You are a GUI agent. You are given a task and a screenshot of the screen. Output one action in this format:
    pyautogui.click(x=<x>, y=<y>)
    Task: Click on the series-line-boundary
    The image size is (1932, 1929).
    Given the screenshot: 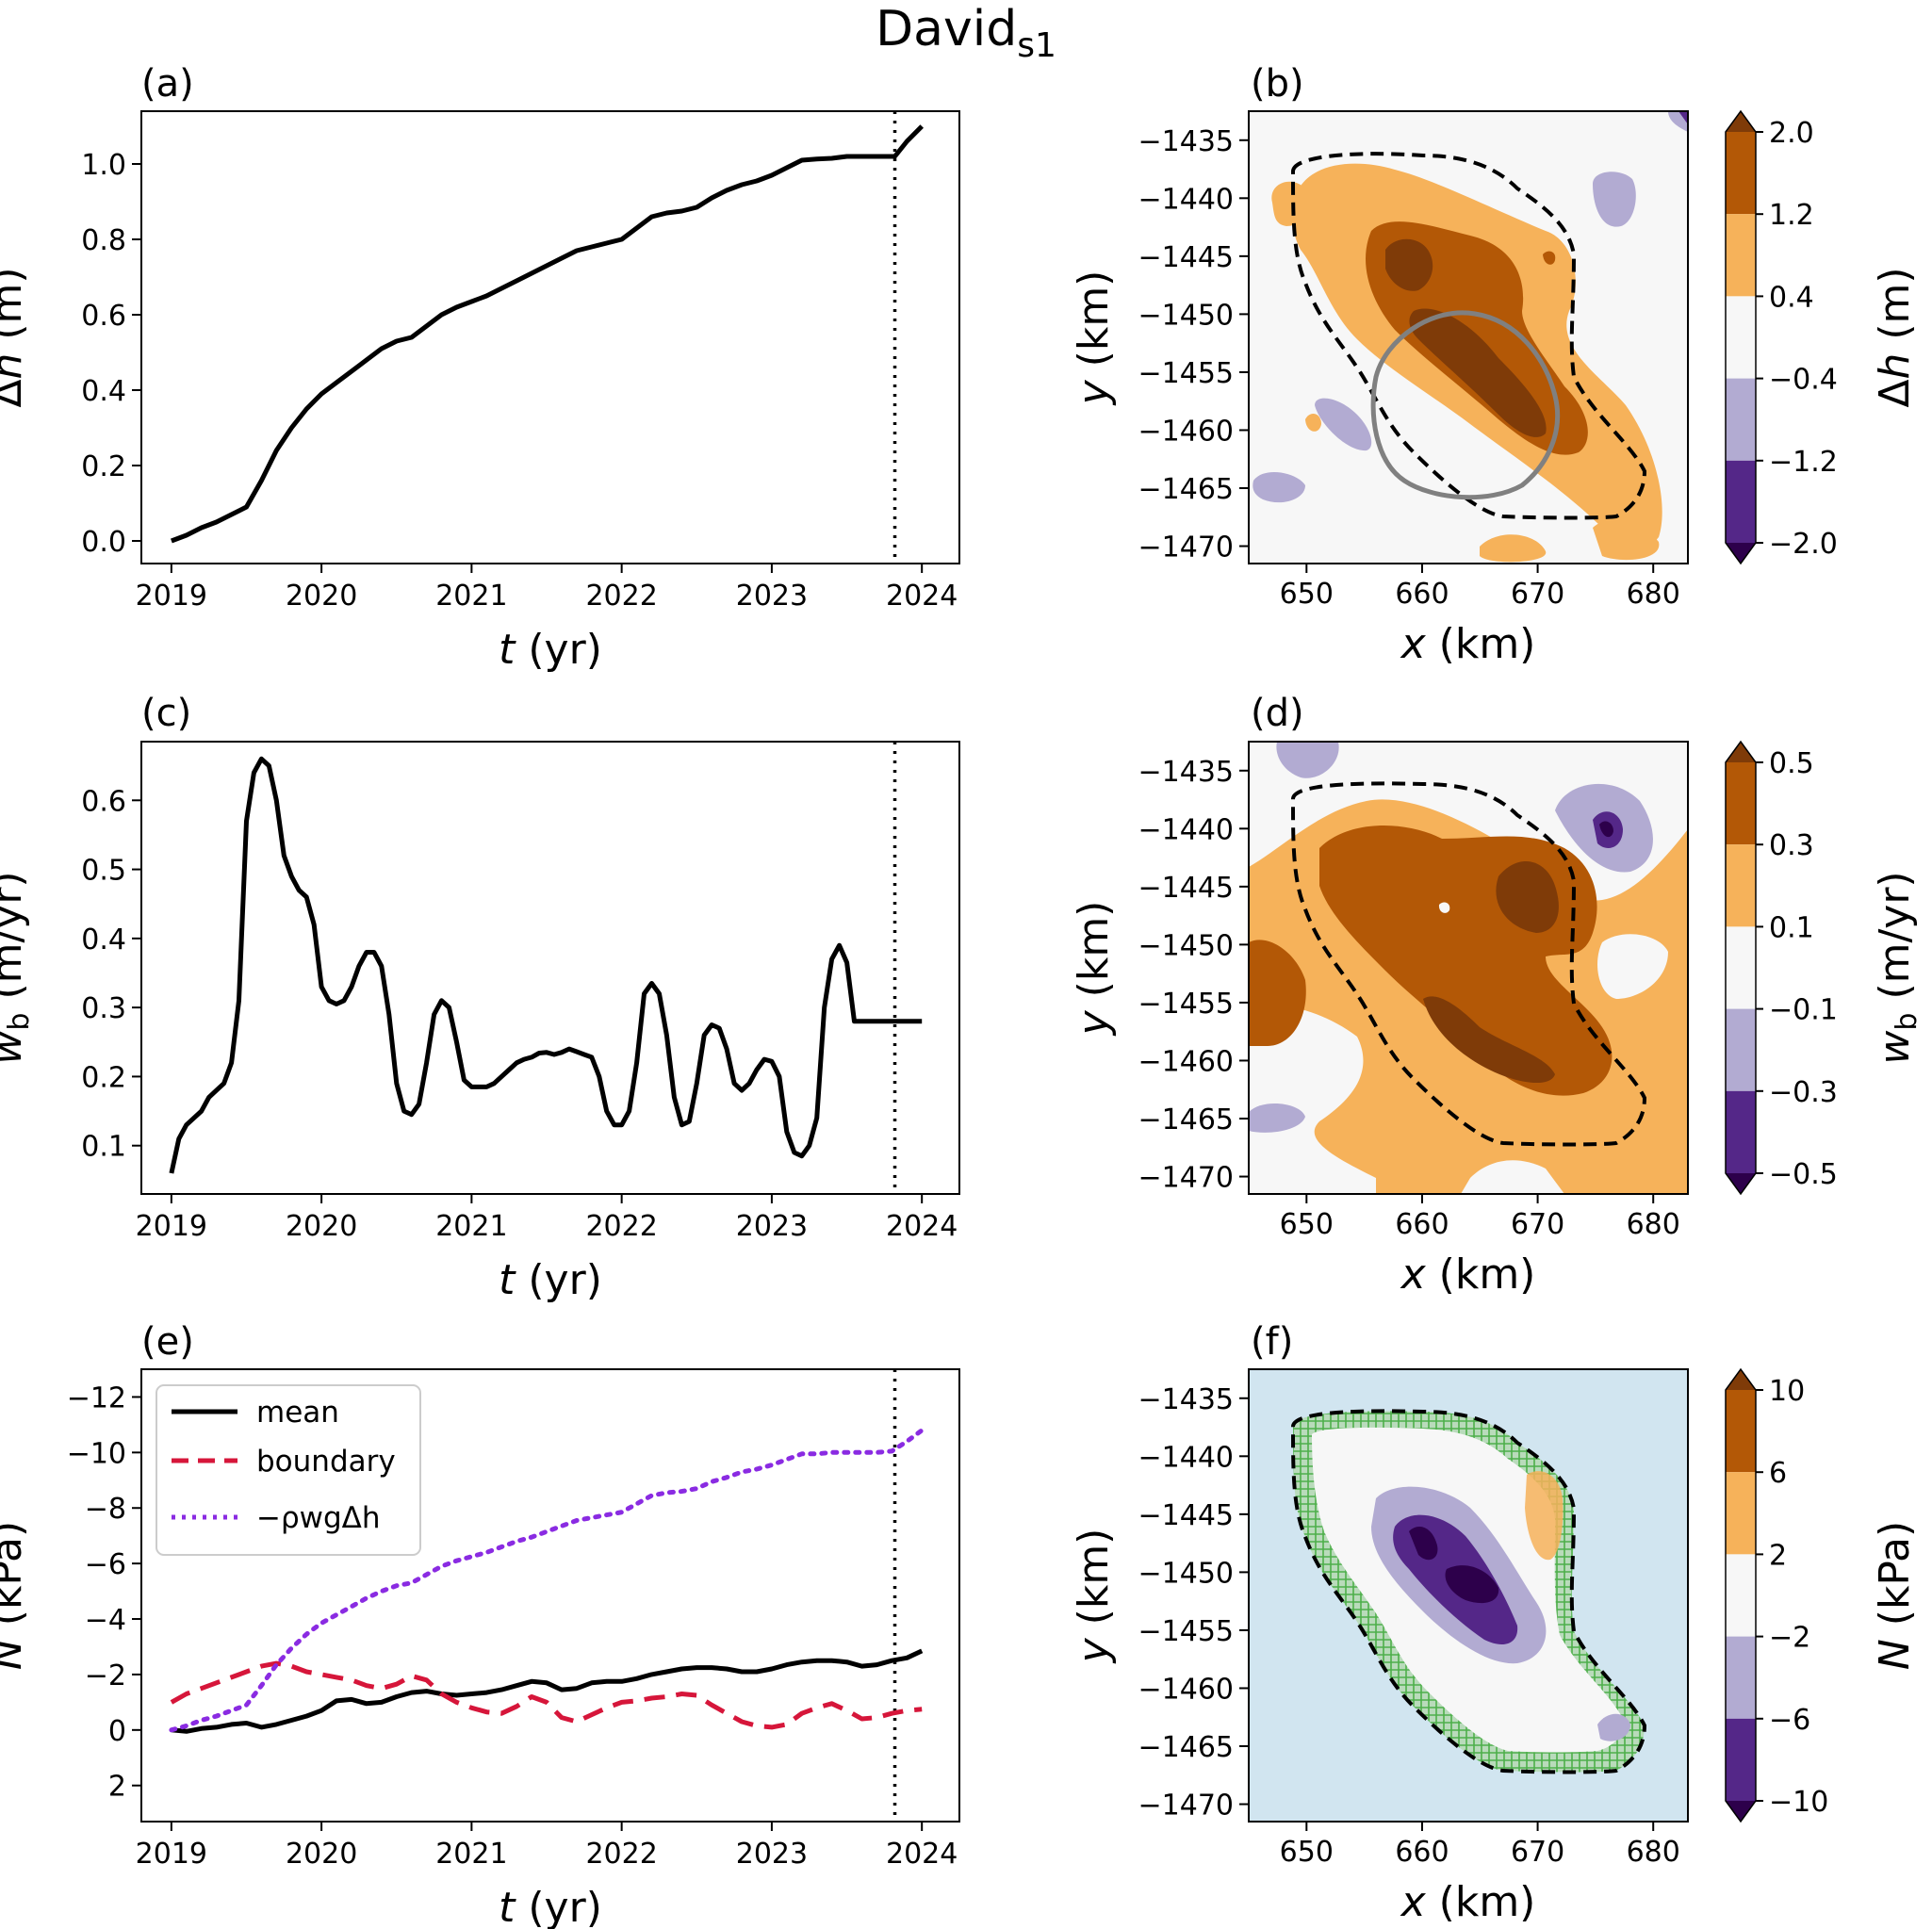 What is the action you would take?
    pyautogui.click(x=546, y=1695)
    